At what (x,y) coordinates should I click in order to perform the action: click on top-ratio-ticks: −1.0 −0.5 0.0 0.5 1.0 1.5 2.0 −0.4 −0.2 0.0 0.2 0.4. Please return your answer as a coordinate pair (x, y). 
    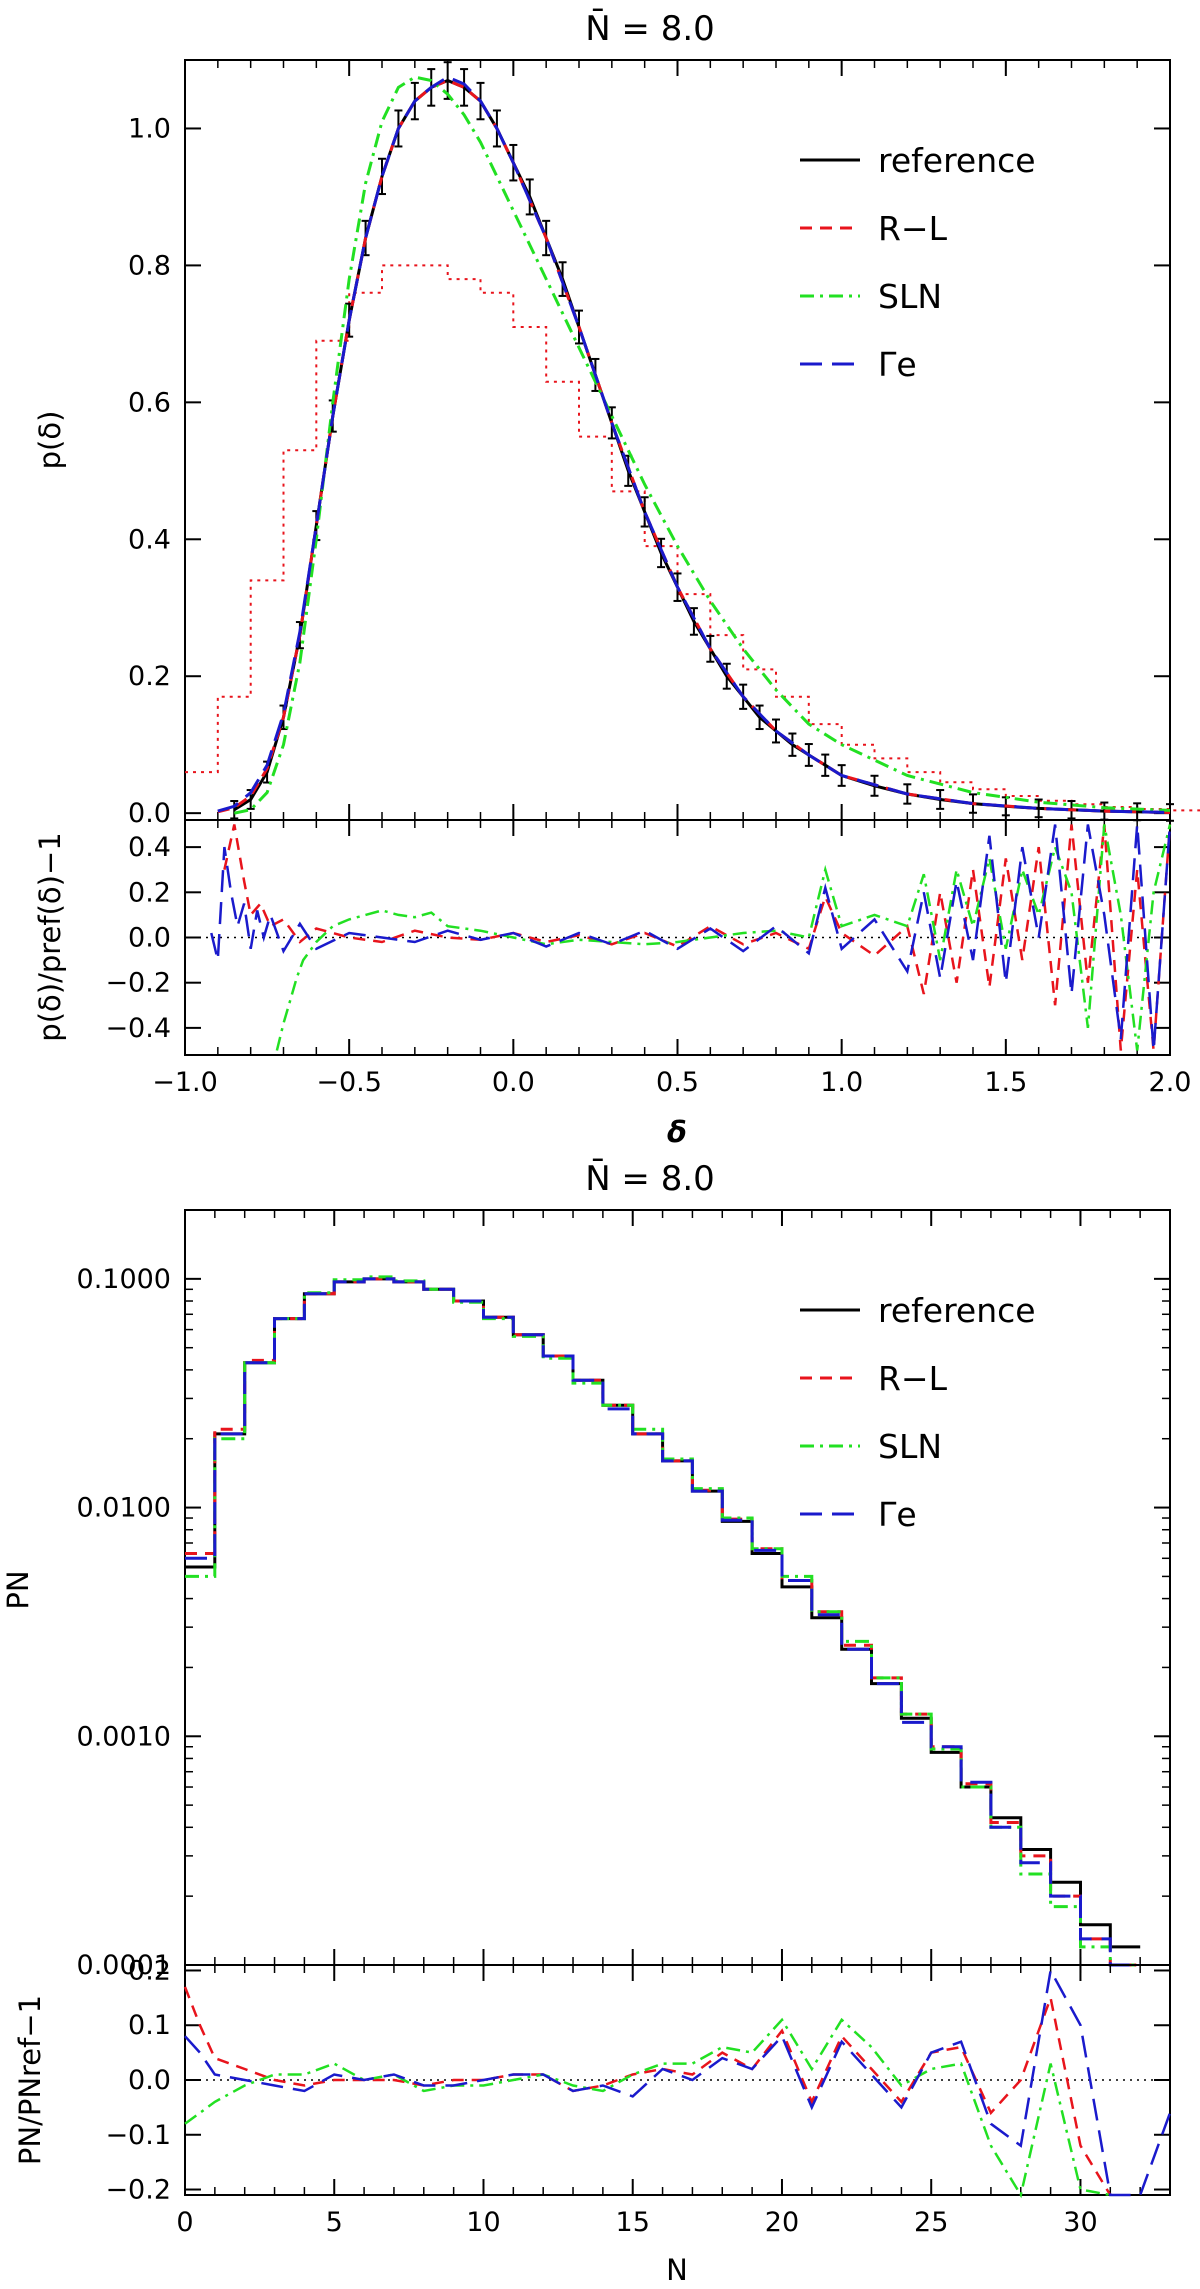
    Looking at the image, I should click on (648, 959).